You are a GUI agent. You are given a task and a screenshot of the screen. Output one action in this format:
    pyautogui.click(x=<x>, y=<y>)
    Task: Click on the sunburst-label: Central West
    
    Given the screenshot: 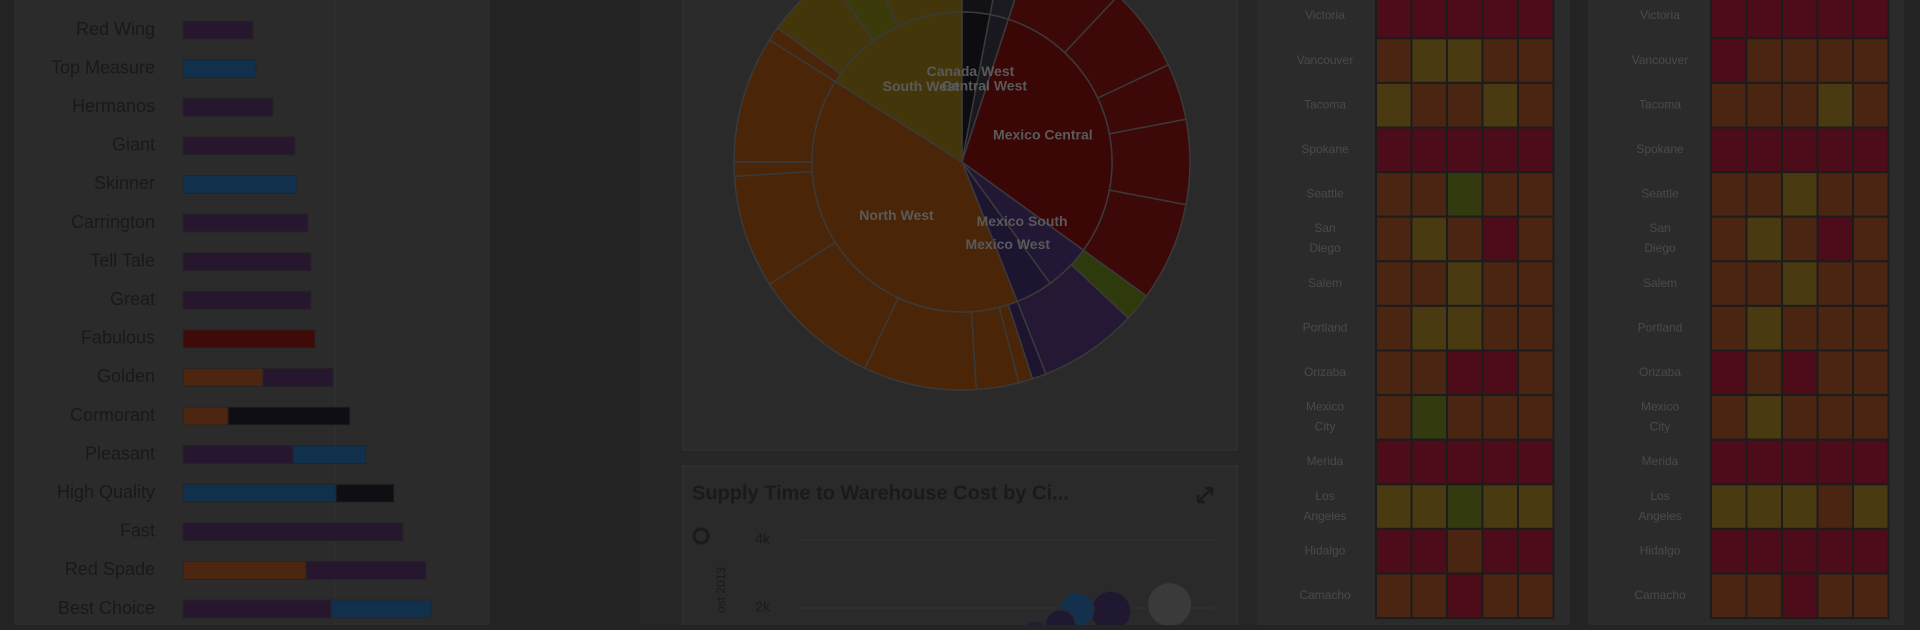 What is the action you would take?
    pyautogui.click(x=985, y=86)
    